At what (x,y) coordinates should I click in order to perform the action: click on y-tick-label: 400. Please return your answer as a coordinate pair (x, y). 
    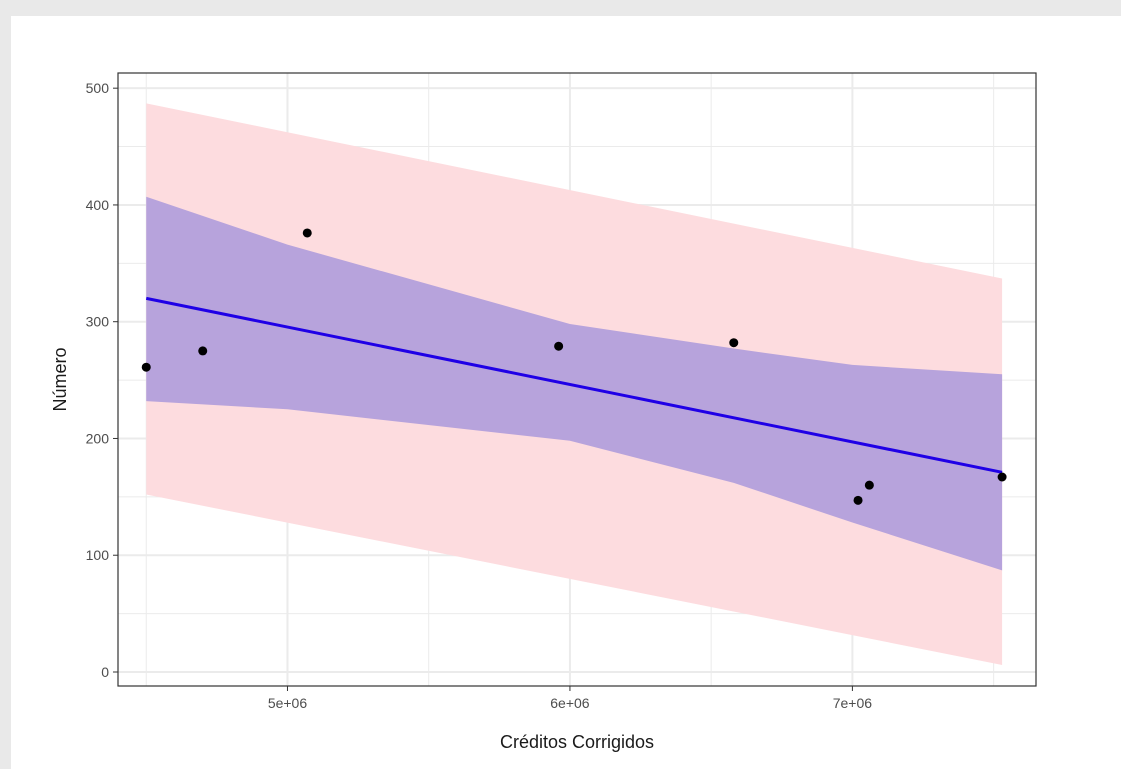
    Looking at the image, I should click on (98, 205).